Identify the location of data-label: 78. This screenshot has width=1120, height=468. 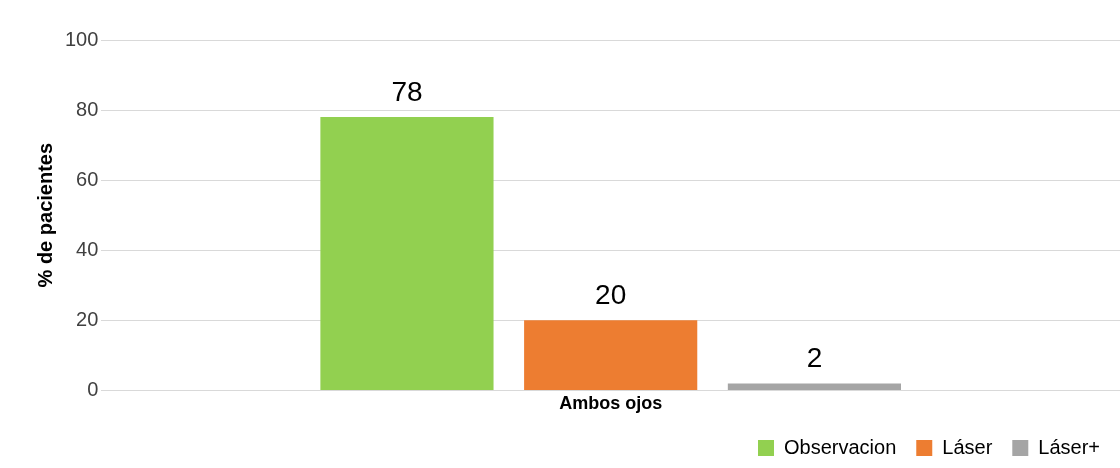
(407, 91).